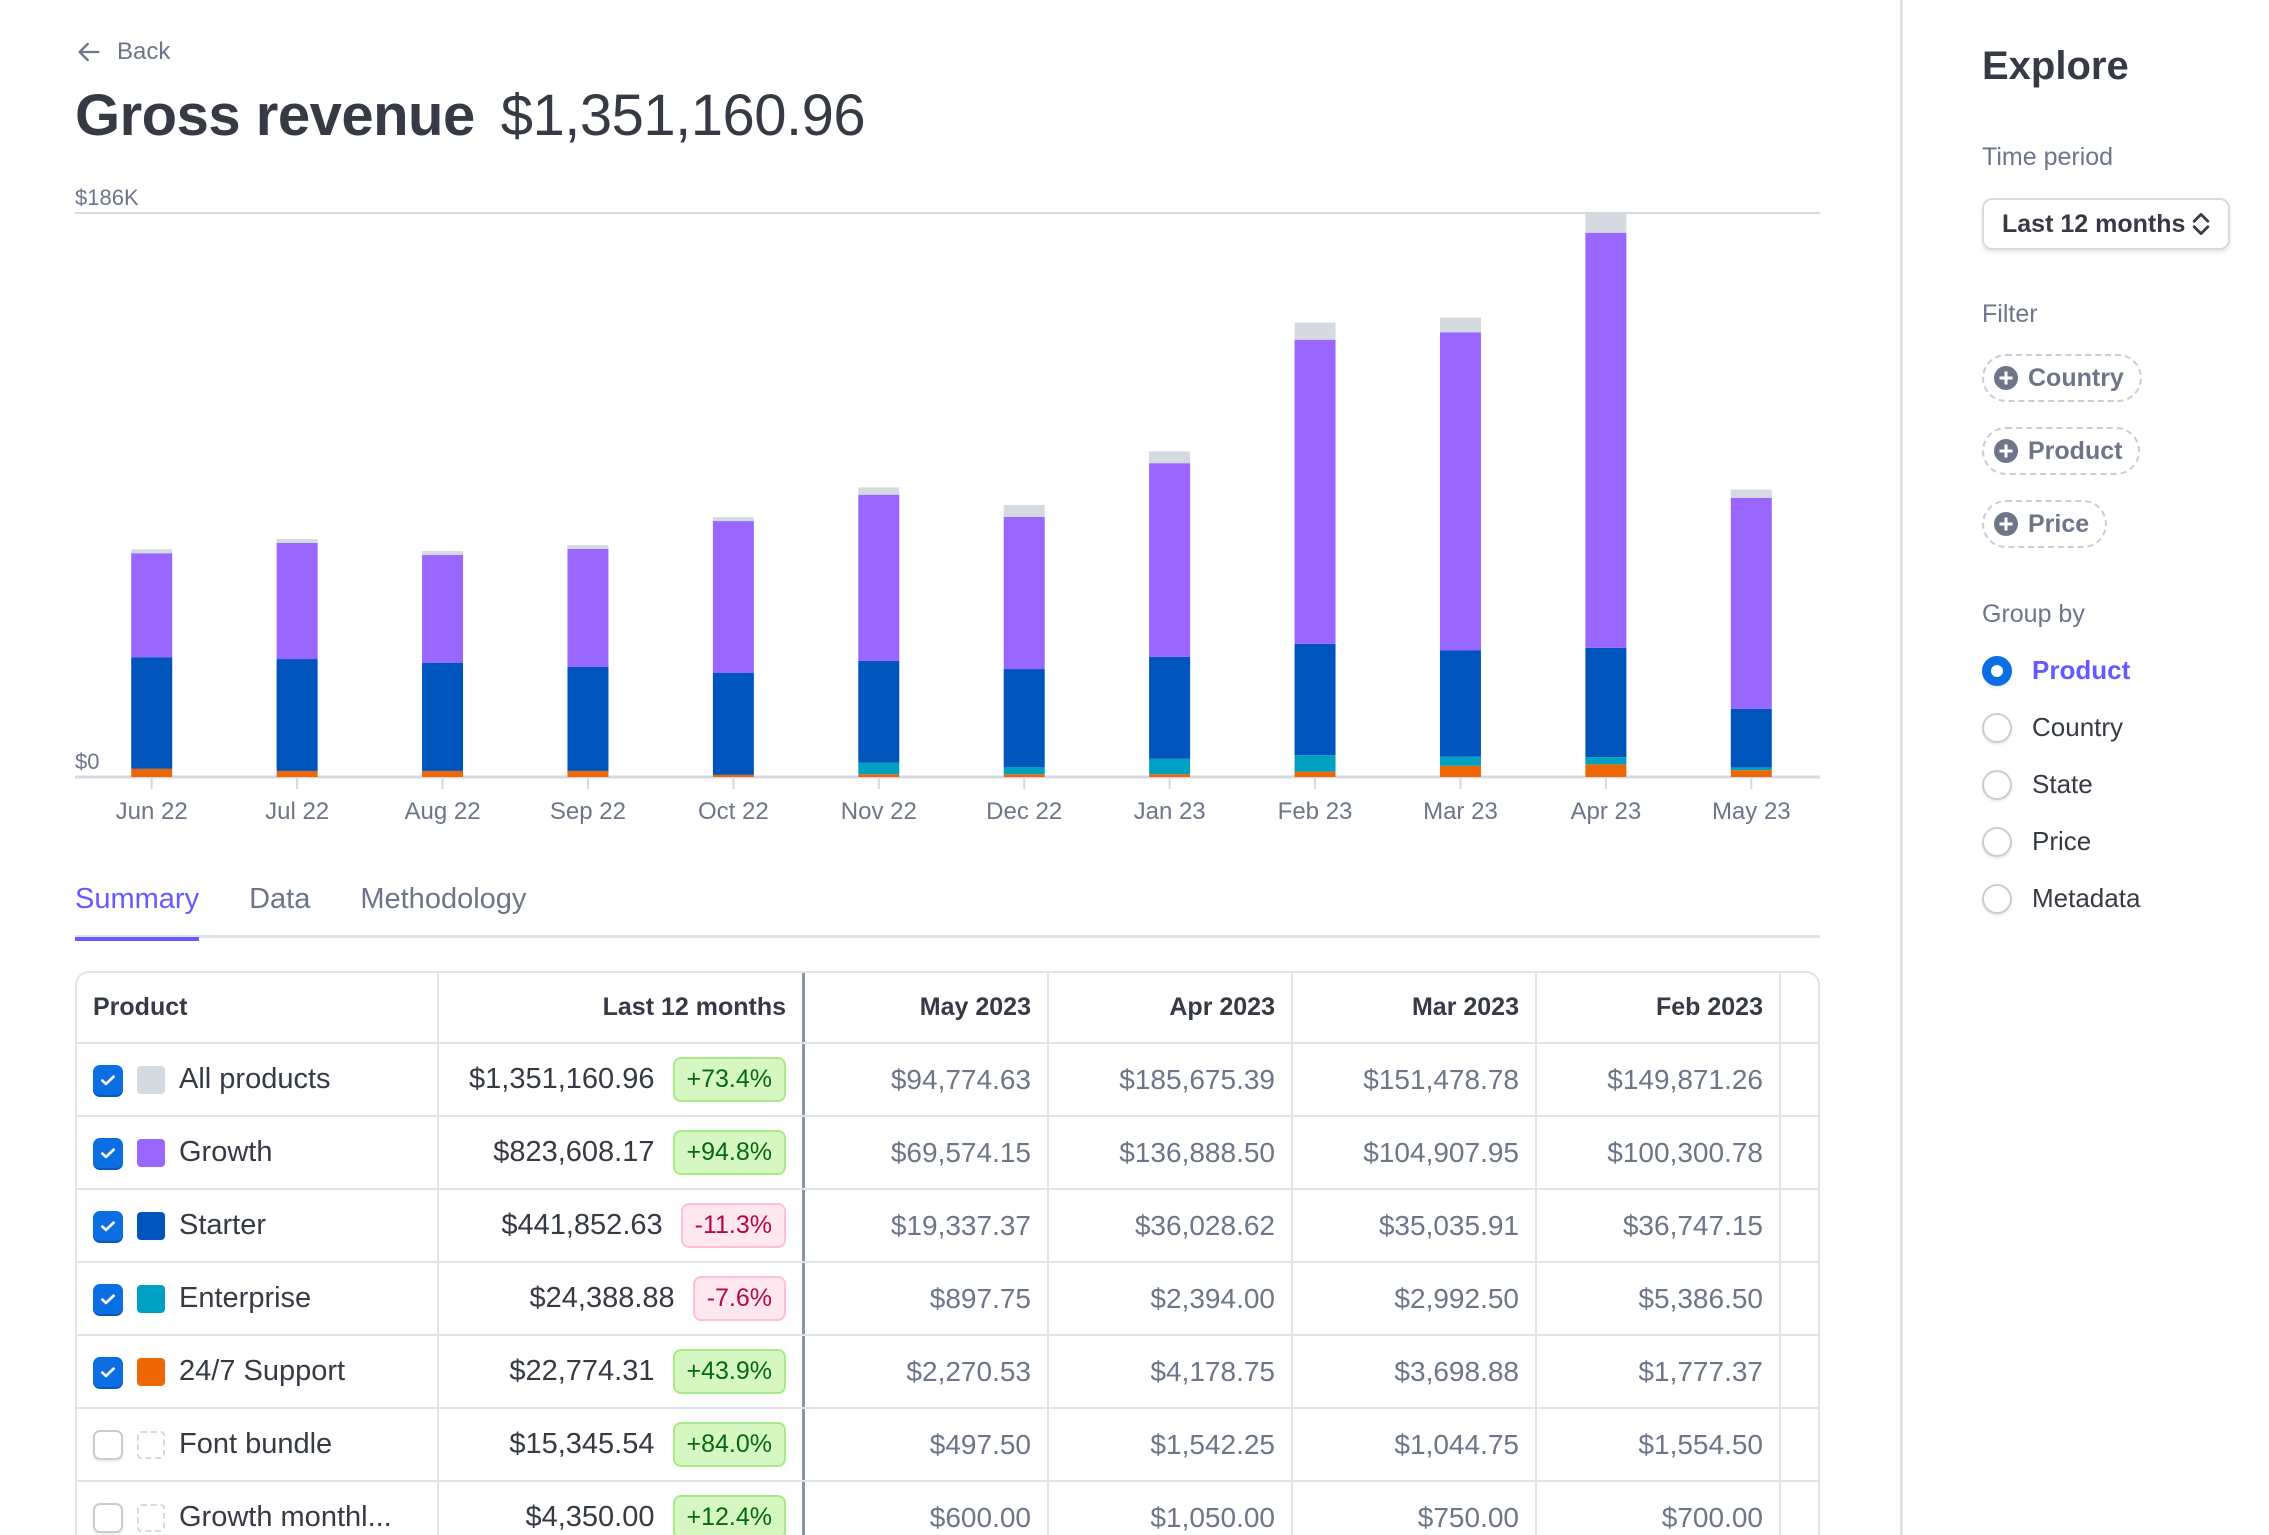  I want to click on time-period-value: Last 12 months, so click(2094, 223).